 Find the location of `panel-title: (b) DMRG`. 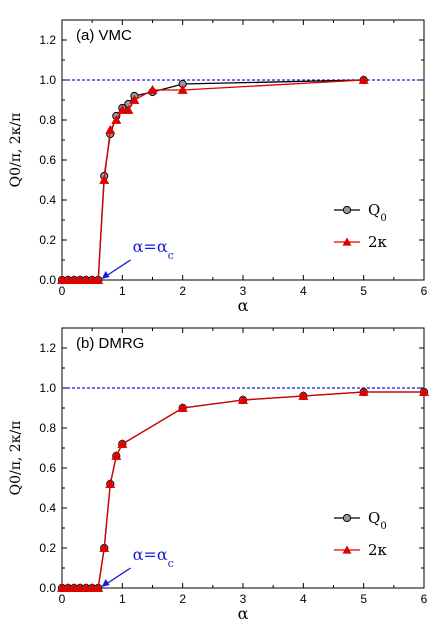

panel-title: (b) DMRG is located at coordinates (110, 343).